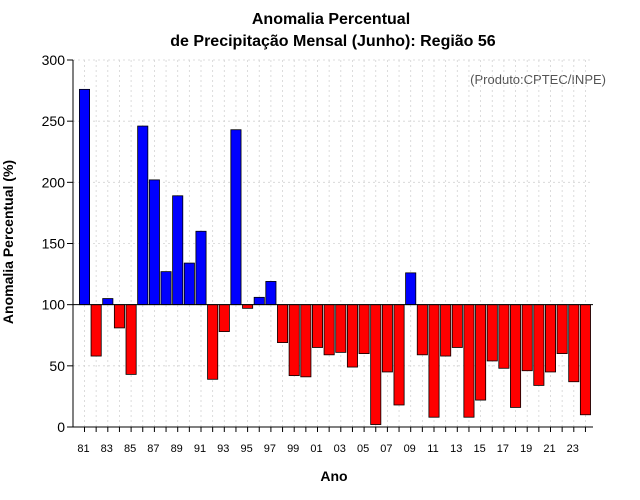 This screenshot has height=500, width=640. What do you see at coordinates (177, 449) in the screenshot?
I see `x-tick-label: 89` at bounding box center [177, 449].